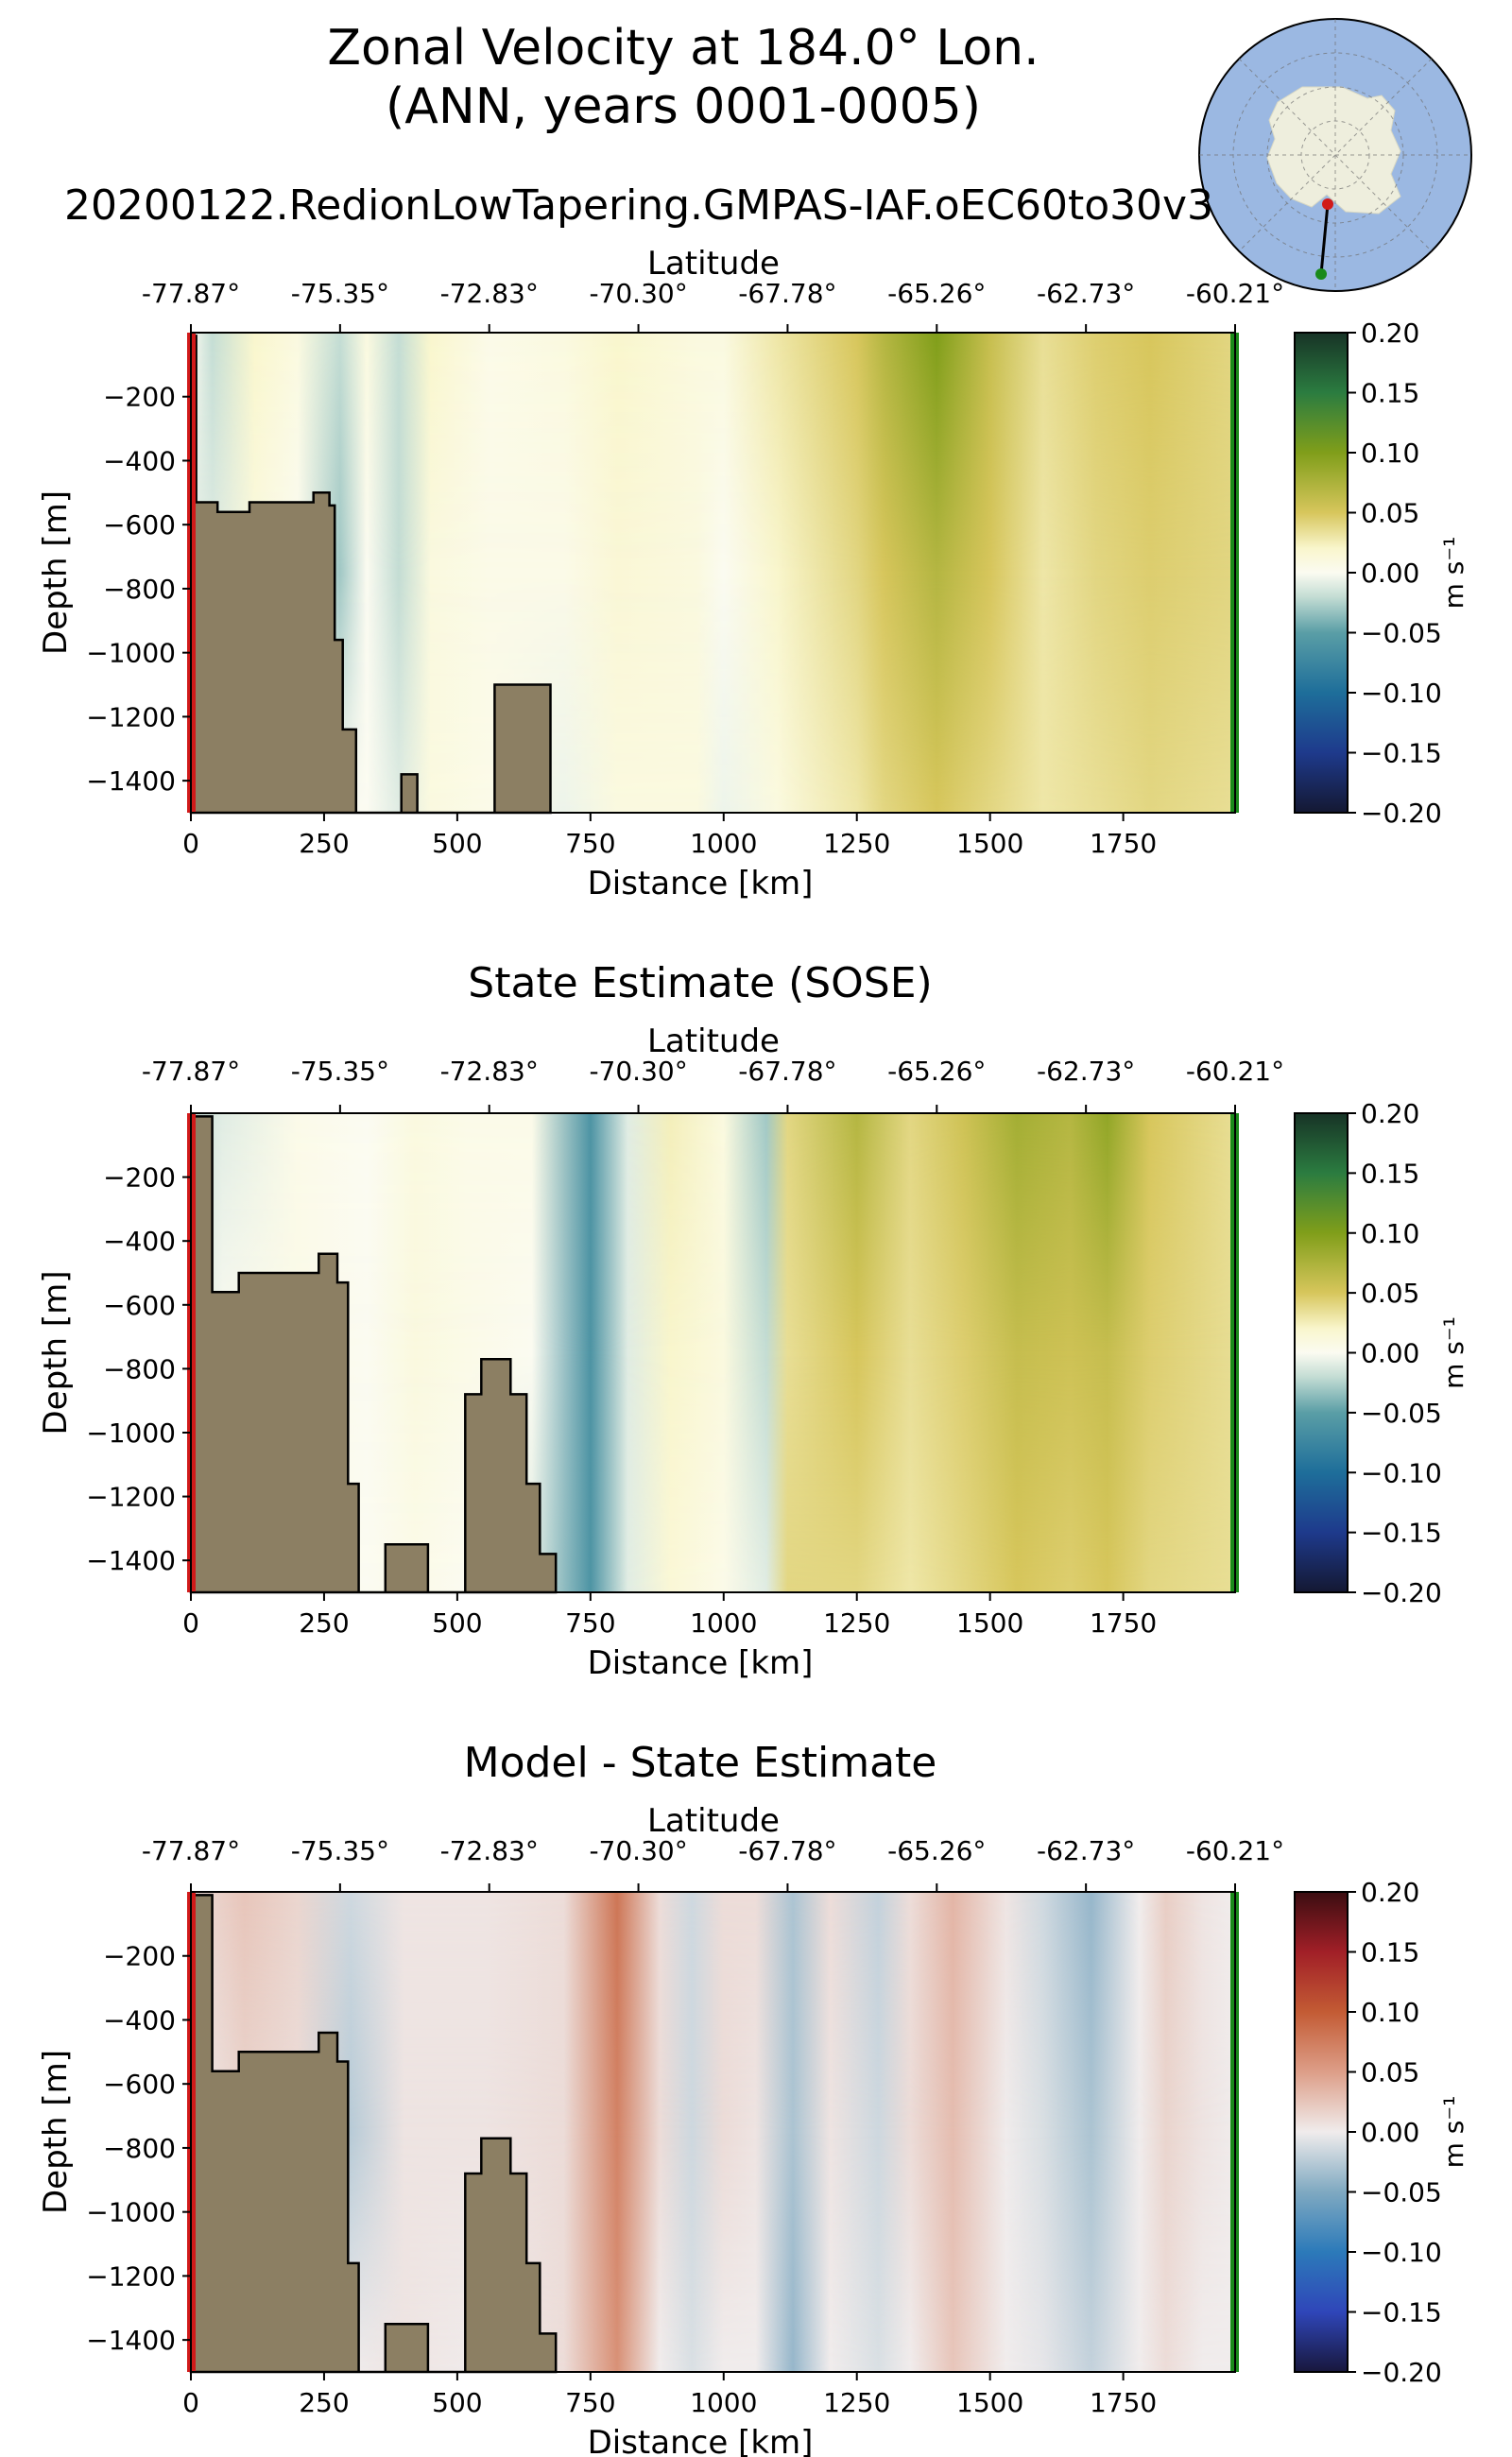  I want to click on colorbar-tick-label: 0.20, so click(1390, 333).